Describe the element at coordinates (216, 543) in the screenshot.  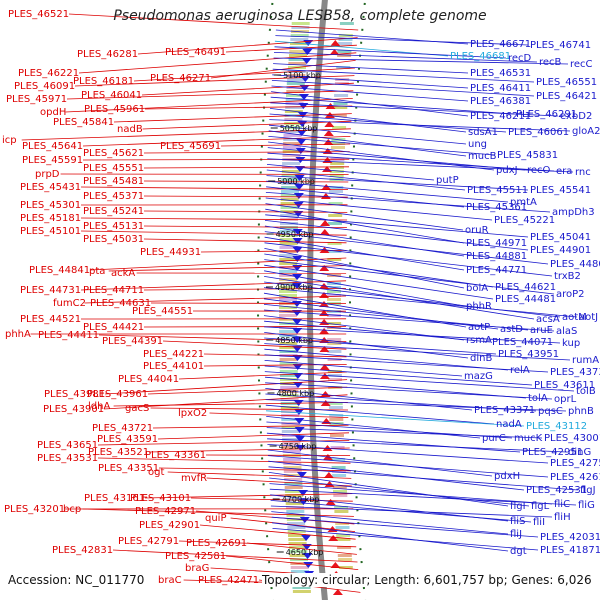
I see `gene-label: PLES_42691` at that location.